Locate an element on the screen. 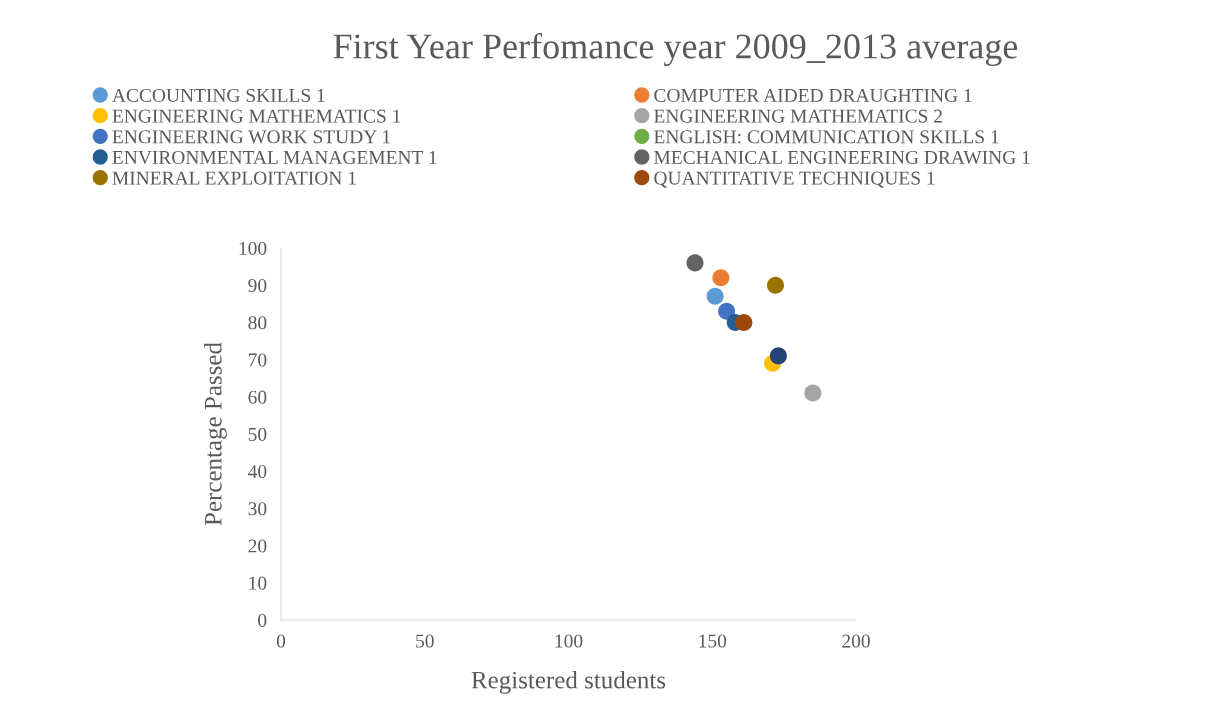  x-tick-label: 50 is located at coordinates (425, 641).